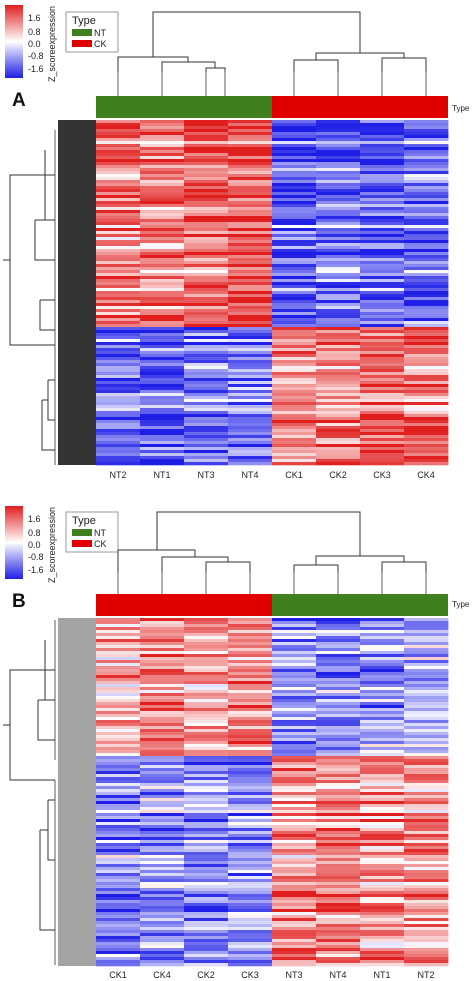 This screenshot has height=981, width=474. I want to click on column-label: CK1, so click(118, 975).